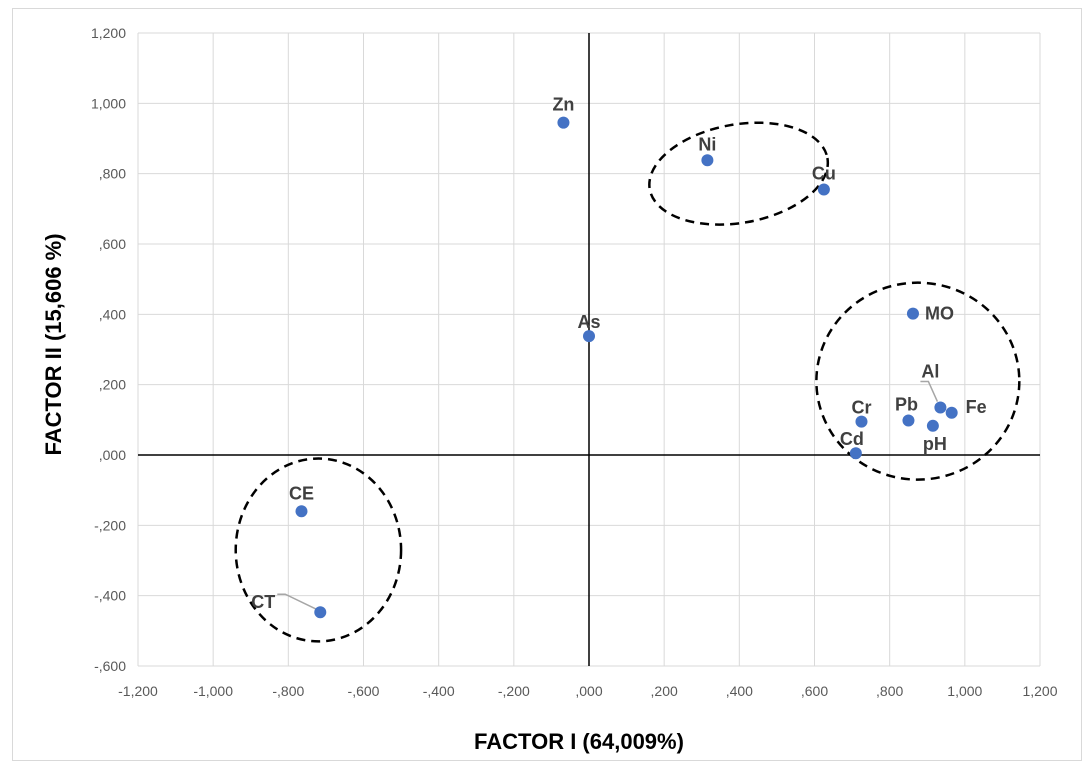  What do you see at coordinates (110, 525) in the screenshot?
I see `y-tick-label: -,200` at bounding box center [110, 525].